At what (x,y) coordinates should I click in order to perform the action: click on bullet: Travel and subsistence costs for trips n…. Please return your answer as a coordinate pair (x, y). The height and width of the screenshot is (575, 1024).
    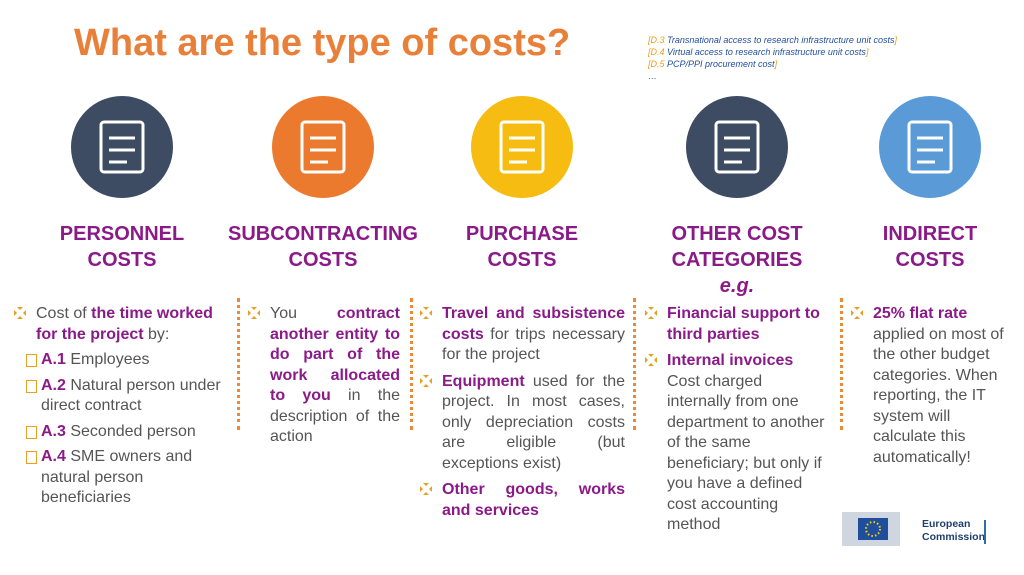
    Looking at the image, I should click on (521, 335).